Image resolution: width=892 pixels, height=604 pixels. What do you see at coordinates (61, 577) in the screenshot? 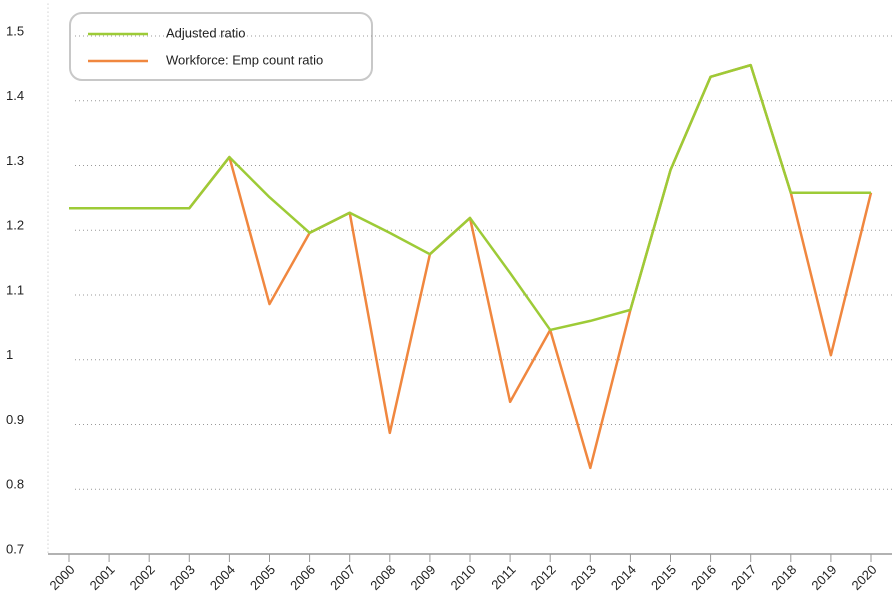
I see `x-tick-label: 2000` at bounding box center [61, 577].